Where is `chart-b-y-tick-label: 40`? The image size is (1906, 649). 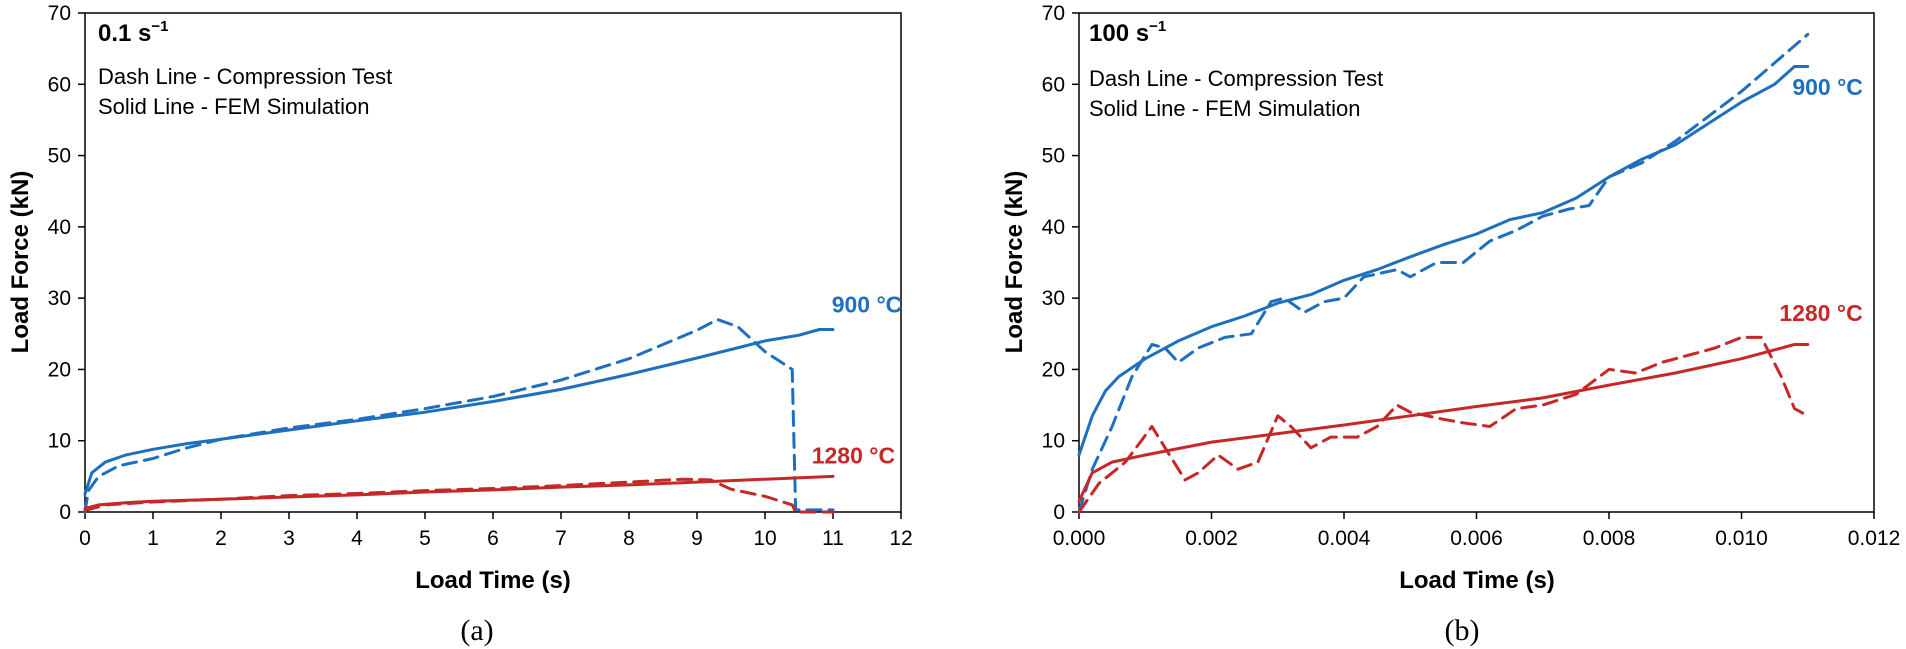 chart-b-y-tick-label: 40 is located at coordinates (1053, 227).